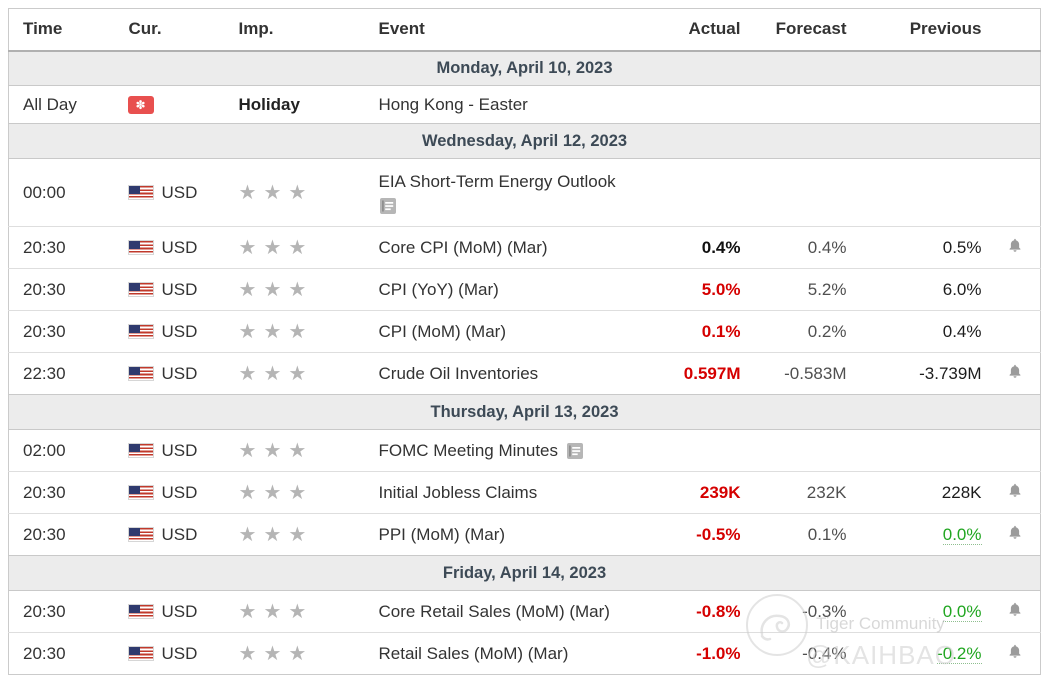 This screenshot has width=1048, height=682. What do you see at coordinates (922, 30) in the screenshot?
I see `col-header-previous: Previous` at bounding box center [922, 30].